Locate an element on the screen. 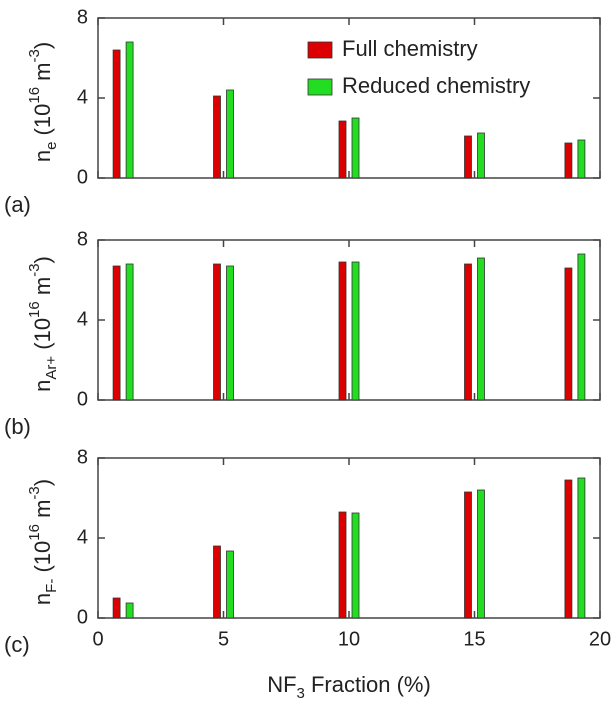  x-tick-label: 5 is located at coordinates (223, 639).